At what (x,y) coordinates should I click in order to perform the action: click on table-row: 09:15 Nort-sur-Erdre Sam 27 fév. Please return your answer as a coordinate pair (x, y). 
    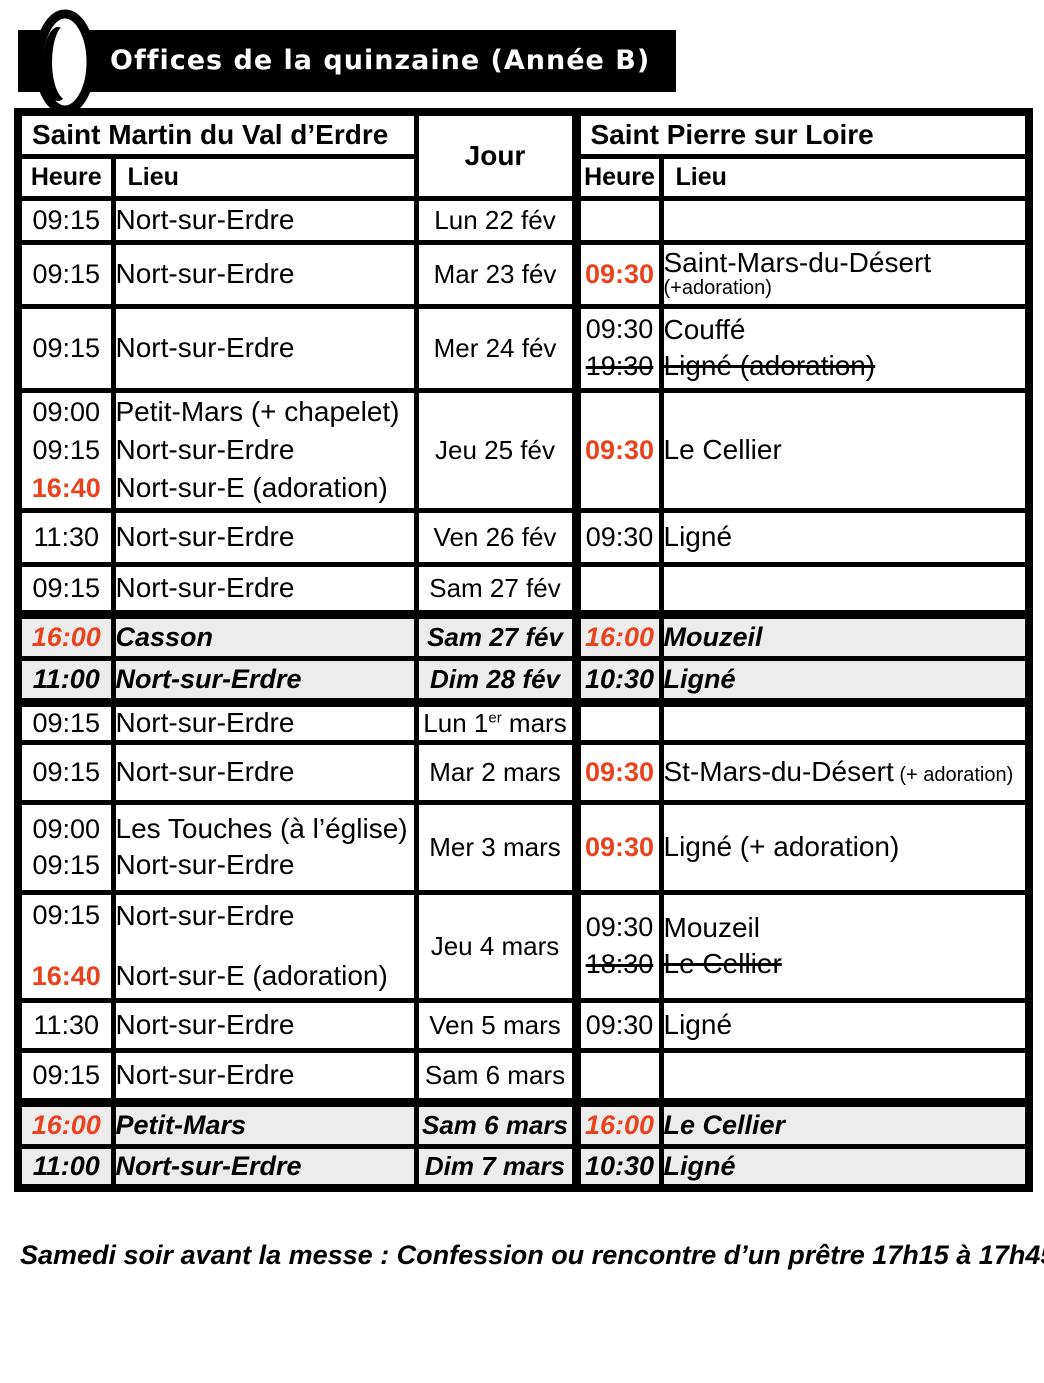
    Looking at the image, I should click on (523, 589).